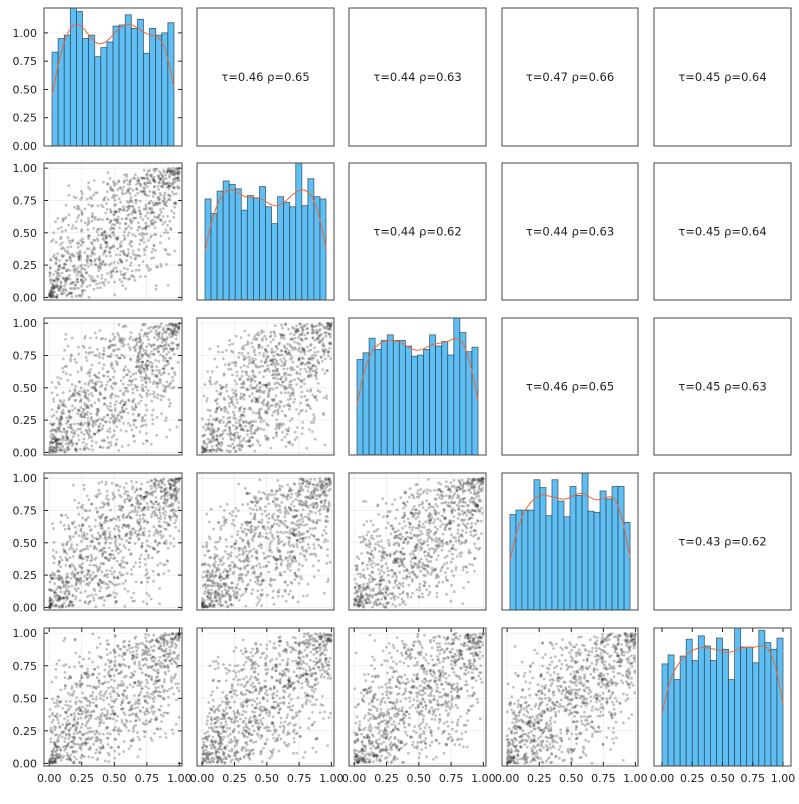  I want to click on panel-r0-c4: τ=0.45 ρ=0.64, so click(722, 77).